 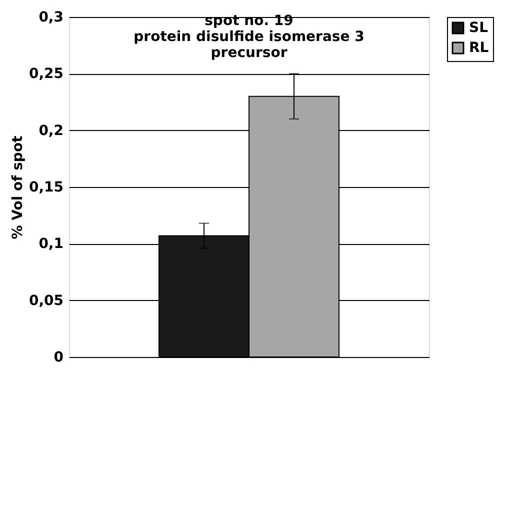 I want to click on y-tick-label: 0,3, so click(x=51, y=18).